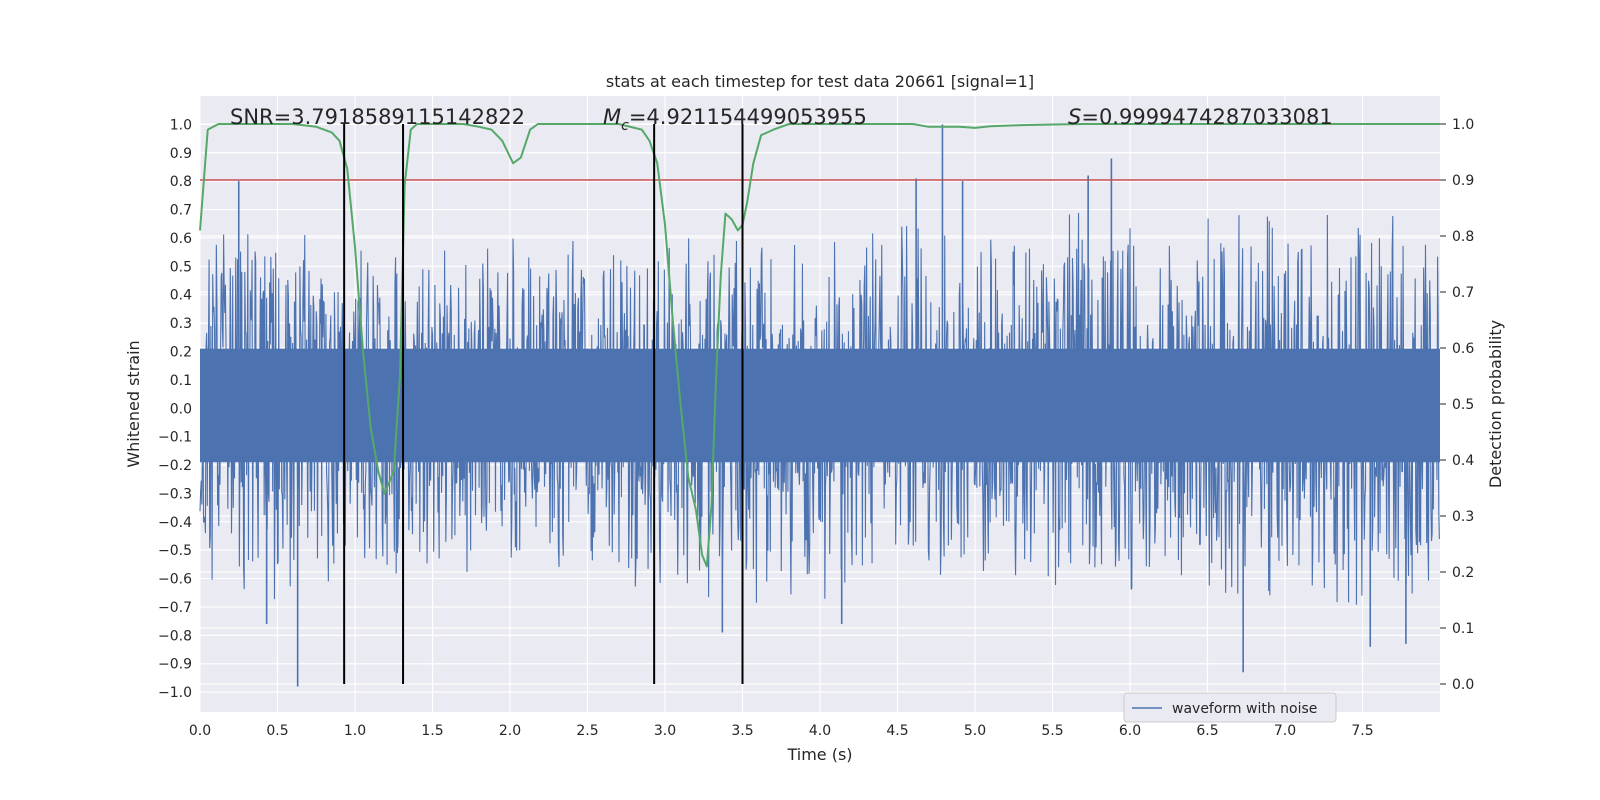 Image resolution: width=1600 pixels, height=800 pixels. Describe the element at coordinates (181, 239) in the screenshot. I see `y-left-tick-label: 0.6` at that location.